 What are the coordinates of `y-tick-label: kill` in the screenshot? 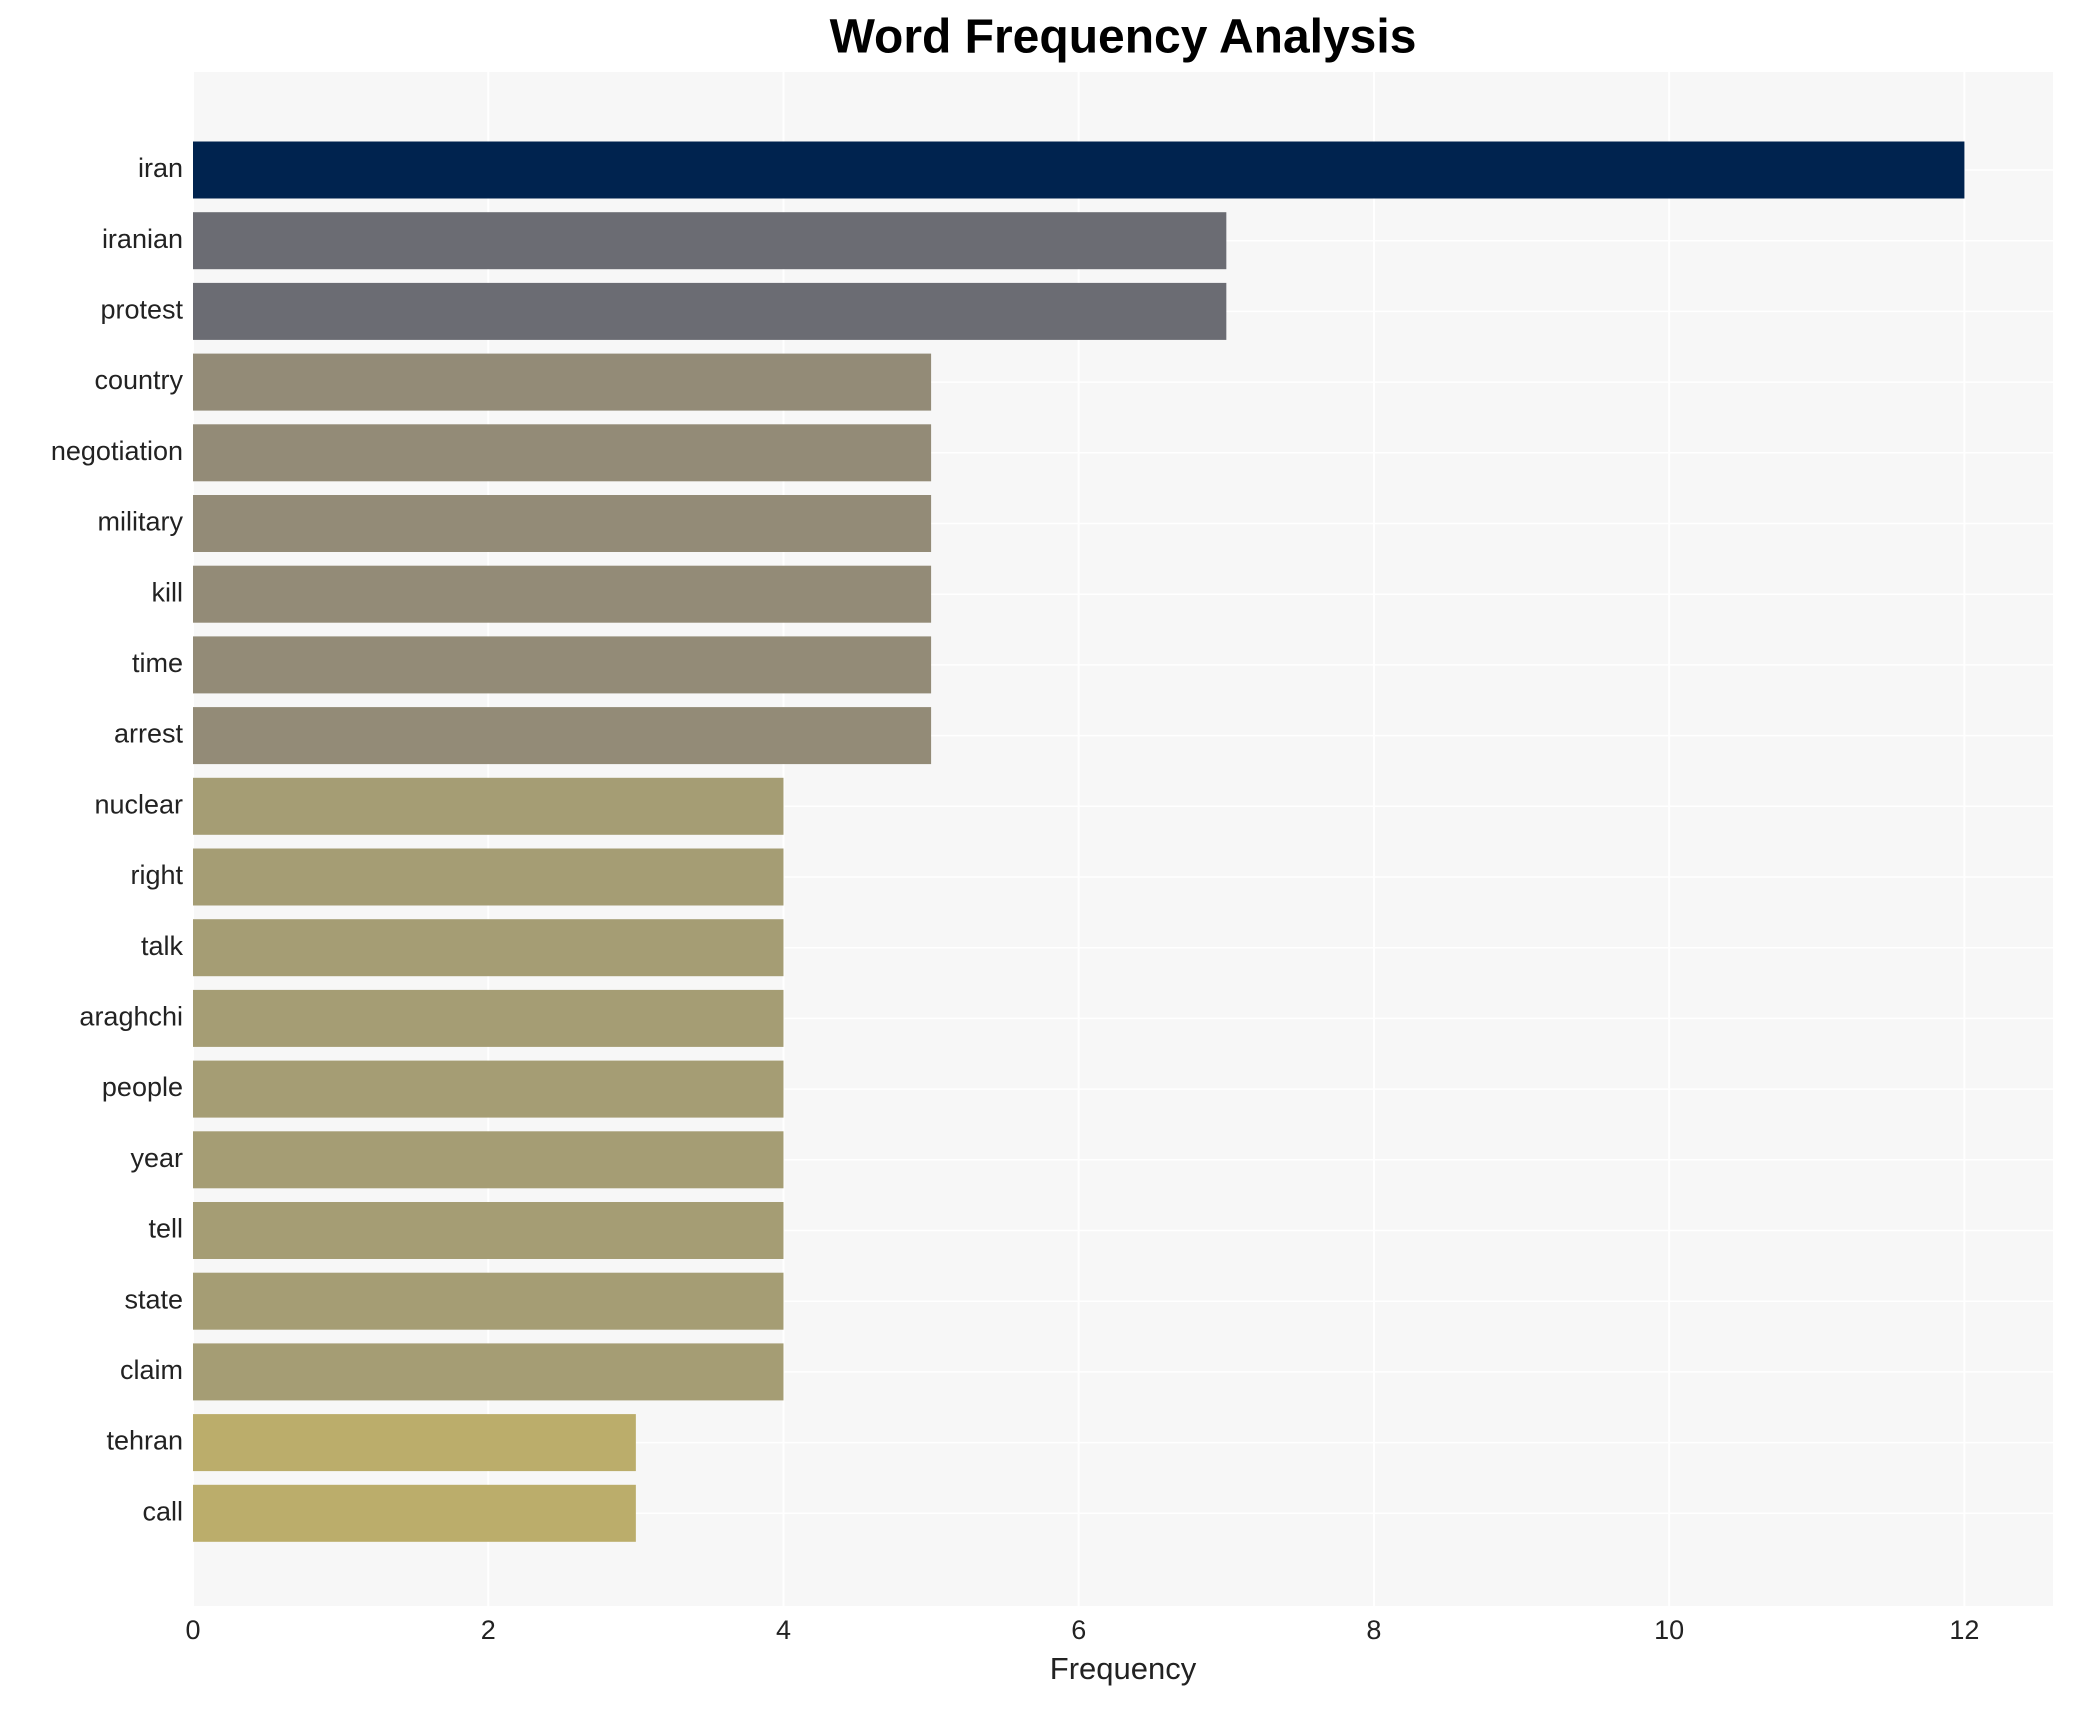 It's located at (168, 592).